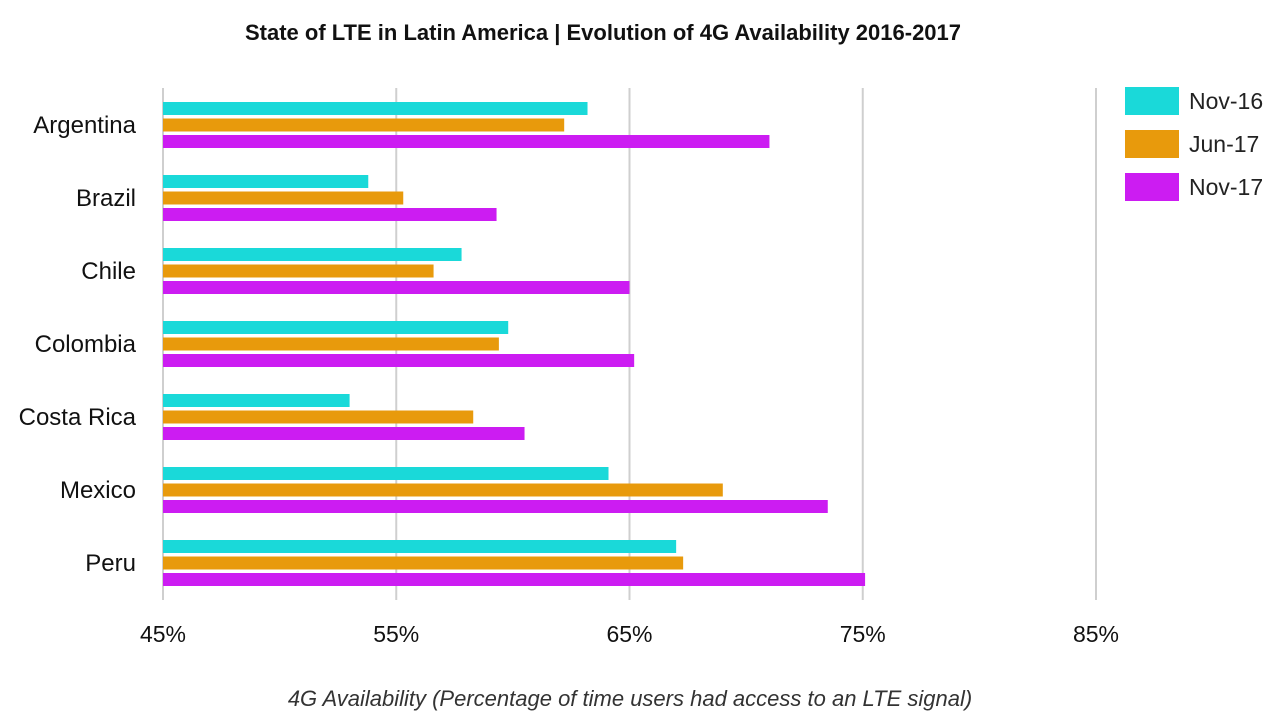  I want to click on legend-label: Nov-17, so click(1226, 187).